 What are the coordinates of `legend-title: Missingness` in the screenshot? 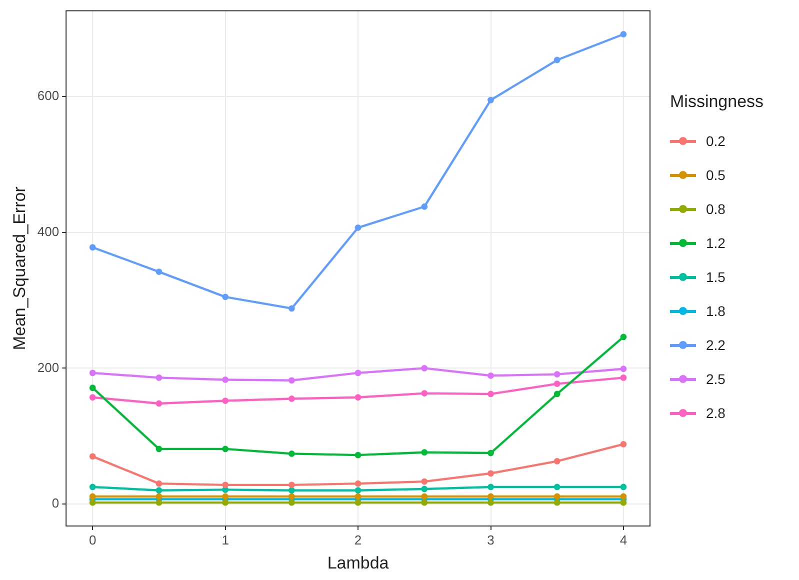 It's located at (717, 102).